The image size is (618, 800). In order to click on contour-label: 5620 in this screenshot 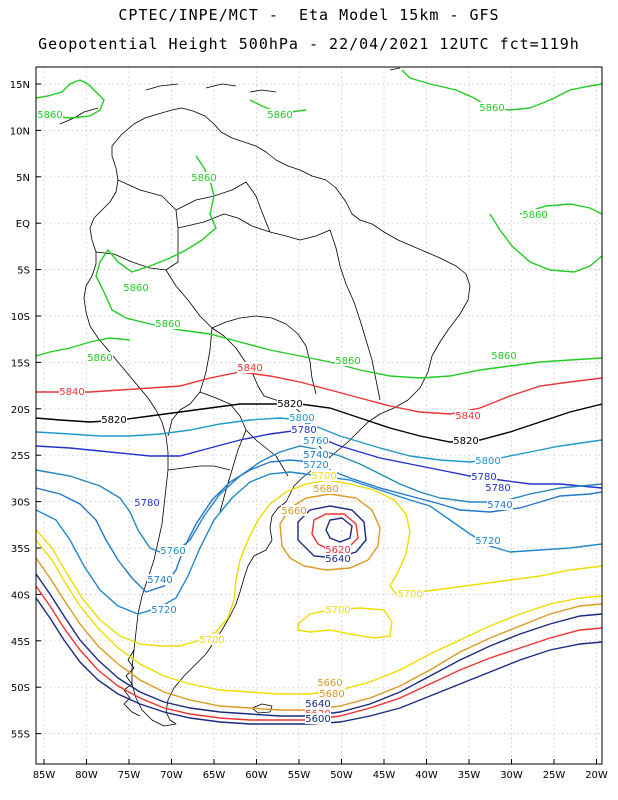, I will do `click(337, 550)`.